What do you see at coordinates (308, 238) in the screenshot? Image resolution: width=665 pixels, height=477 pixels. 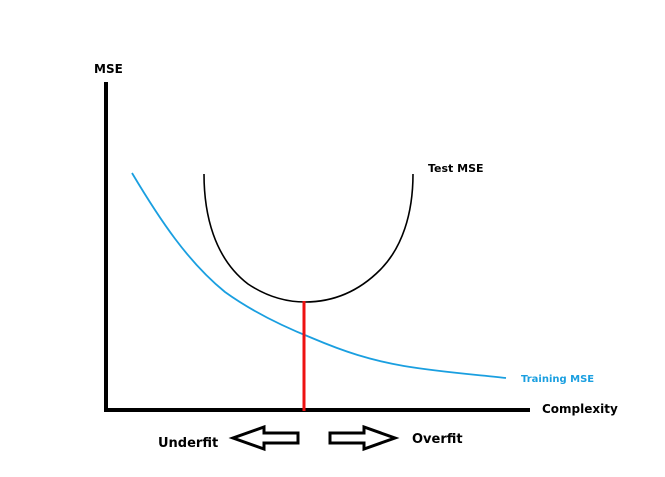 I see `test-mse-curve` at bounding box center [308, 238].